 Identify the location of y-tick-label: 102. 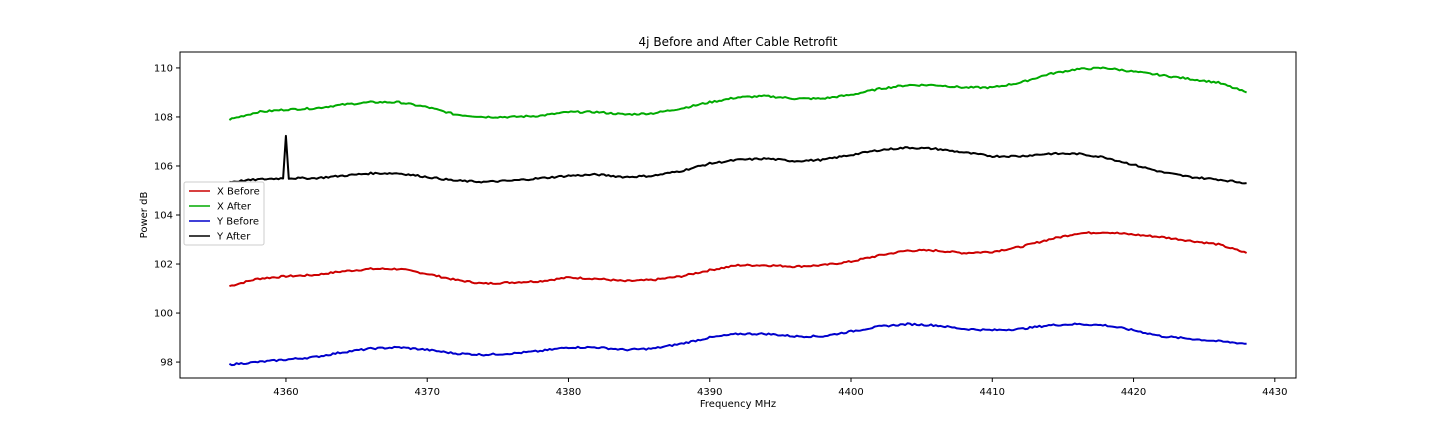
(163, 265).